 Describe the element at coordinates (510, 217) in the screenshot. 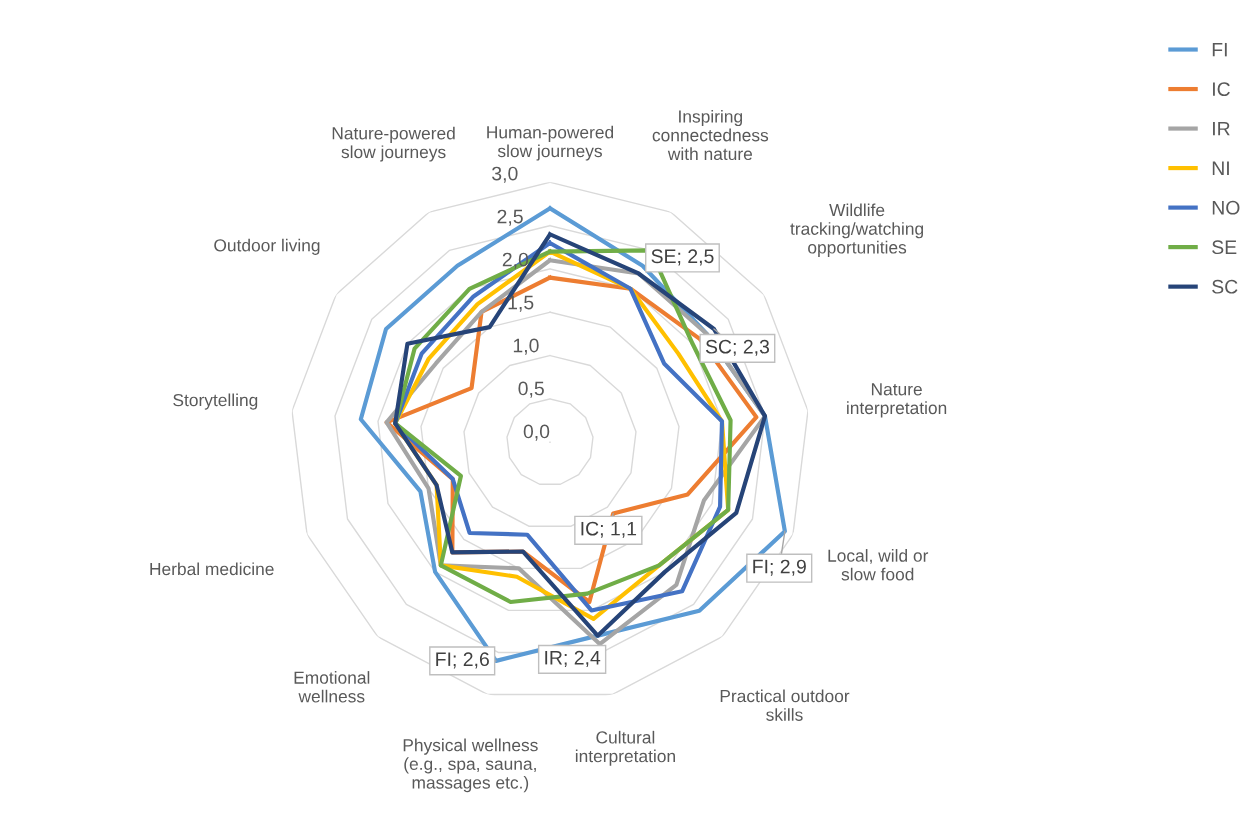

I see `y-tick-label: 2,5` at that location.